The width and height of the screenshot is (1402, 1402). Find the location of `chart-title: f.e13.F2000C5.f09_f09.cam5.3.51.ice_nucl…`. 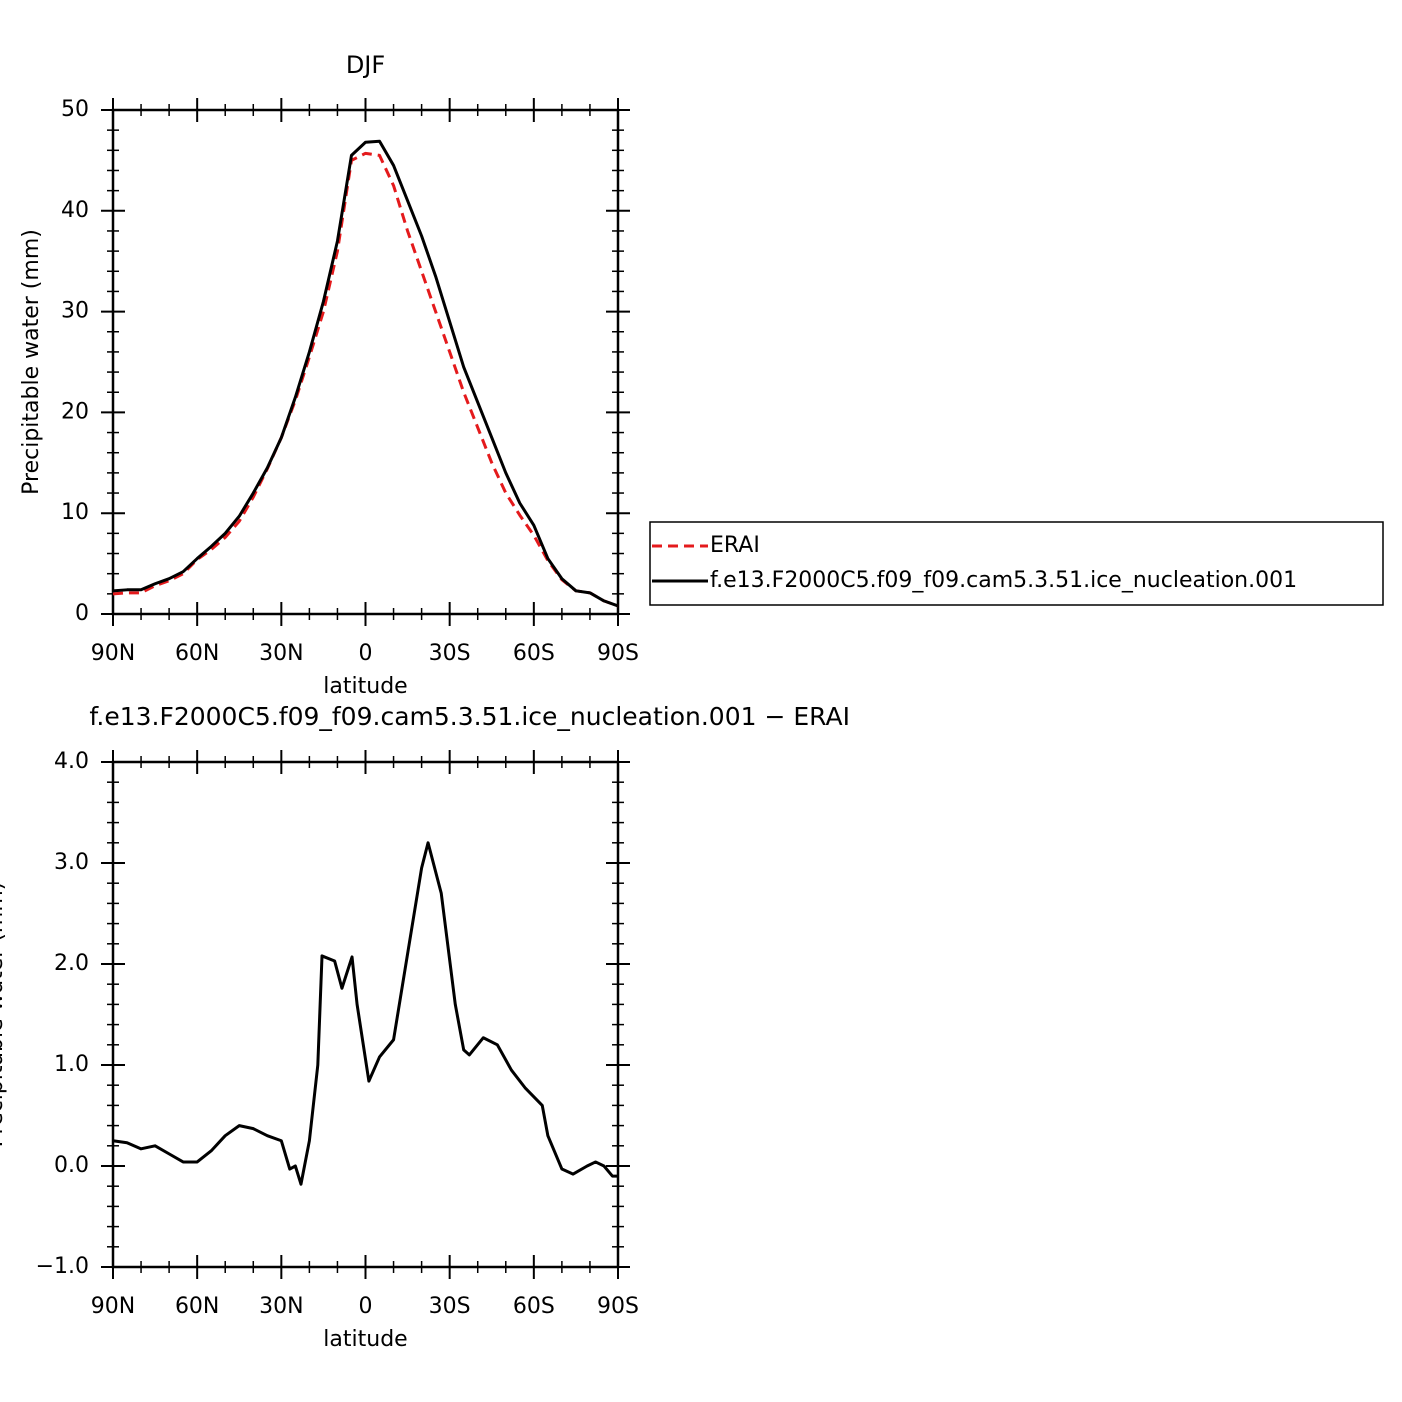

chart-title: f.e13.F2000C5.f09_f09.cam5.3.51.ice_nucl… is located at coordinates (469, 716).